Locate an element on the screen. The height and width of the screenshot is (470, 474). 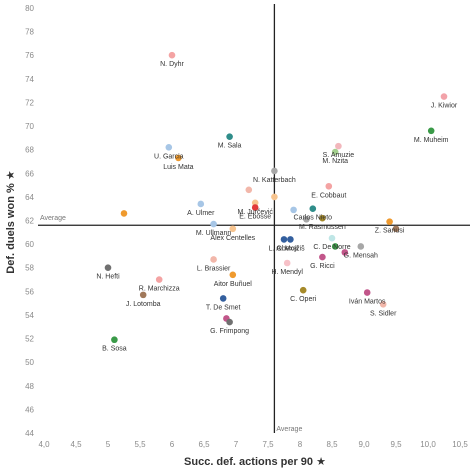
point-label: Álex Centelles is located at coordinates (232, 237).